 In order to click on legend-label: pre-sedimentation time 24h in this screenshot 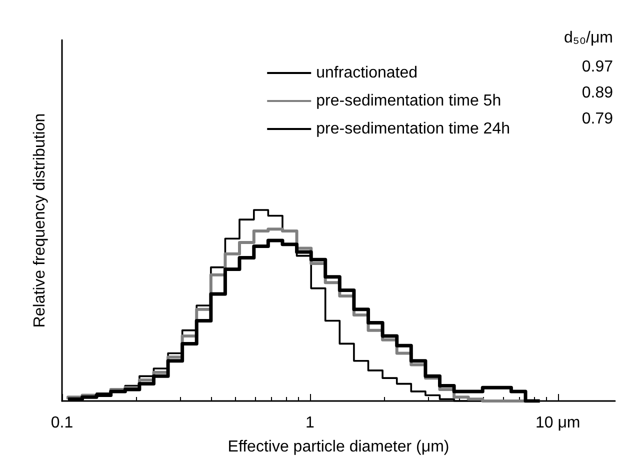, I will do `click(413, 129)`.